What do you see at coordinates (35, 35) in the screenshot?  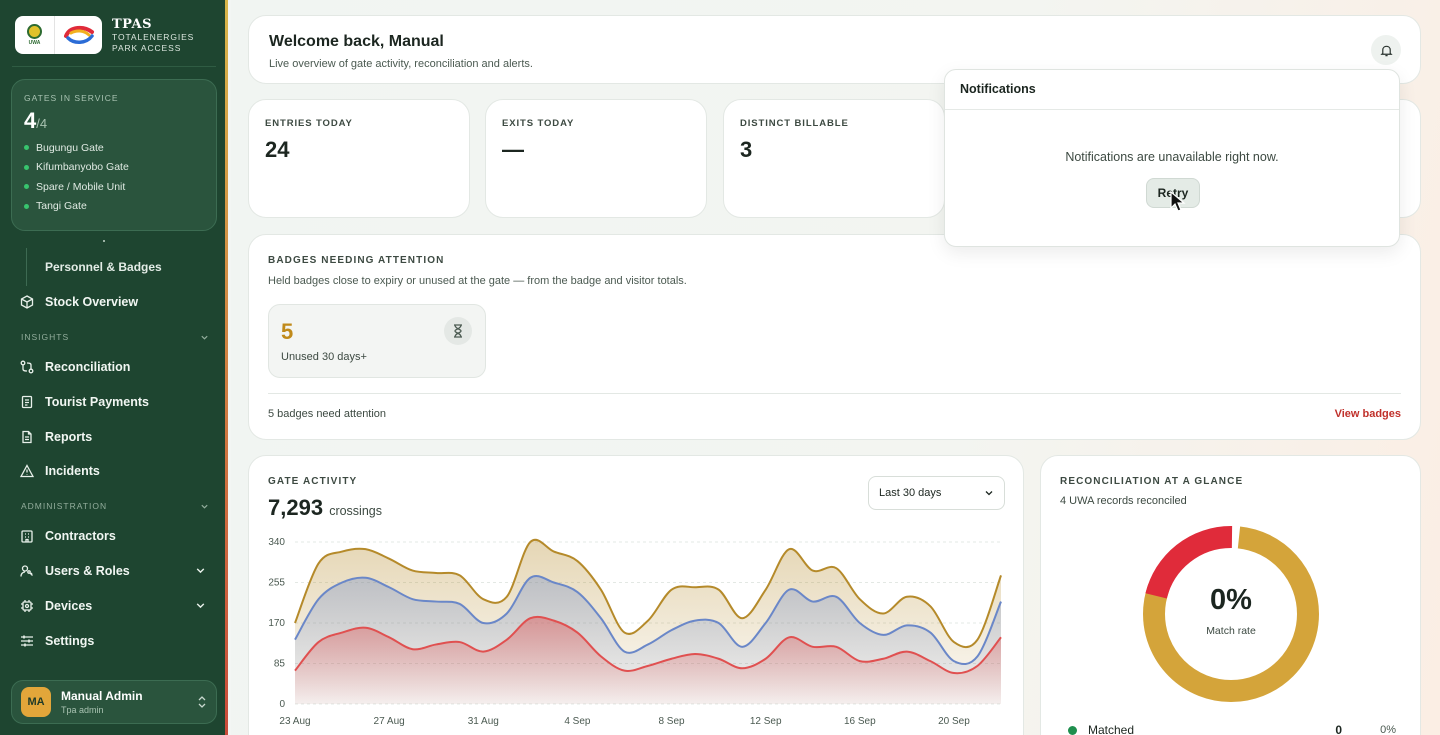 I see `uwa-logo: UWA` at bounding box center [35, 35].